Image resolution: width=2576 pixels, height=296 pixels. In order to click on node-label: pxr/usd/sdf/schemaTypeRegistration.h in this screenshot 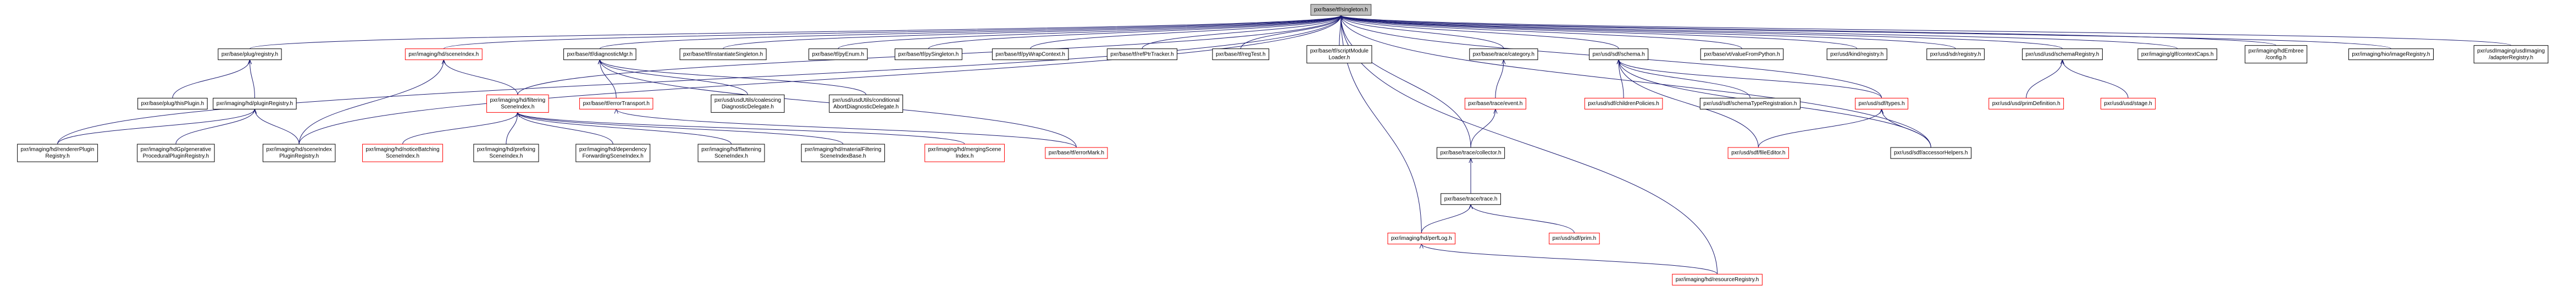, I will do `click(1750, 104)`.